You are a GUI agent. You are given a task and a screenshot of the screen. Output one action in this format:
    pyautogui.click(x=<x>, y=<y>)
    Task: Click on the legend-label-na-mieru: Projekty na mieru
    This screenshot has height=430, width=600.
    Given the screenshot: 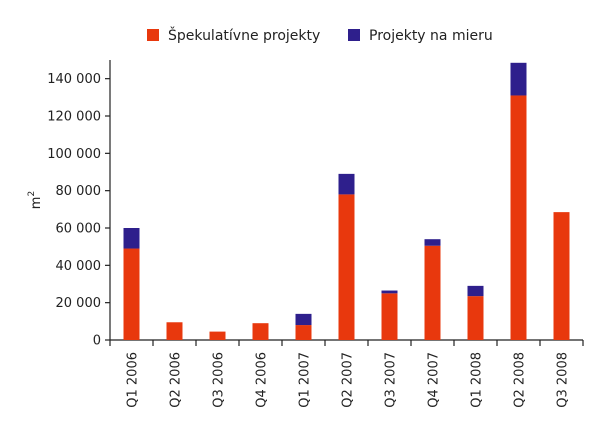 What is the action you would take?
    pyautogui.click(x=431, y=36)
    